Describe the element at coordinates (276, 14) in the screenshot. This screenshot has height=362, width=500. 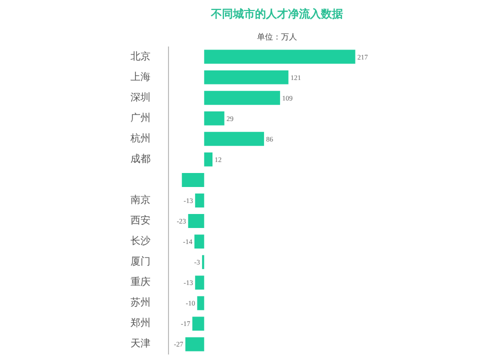
I see `chart-title: 不同城市的人才净流入数据` at that location.